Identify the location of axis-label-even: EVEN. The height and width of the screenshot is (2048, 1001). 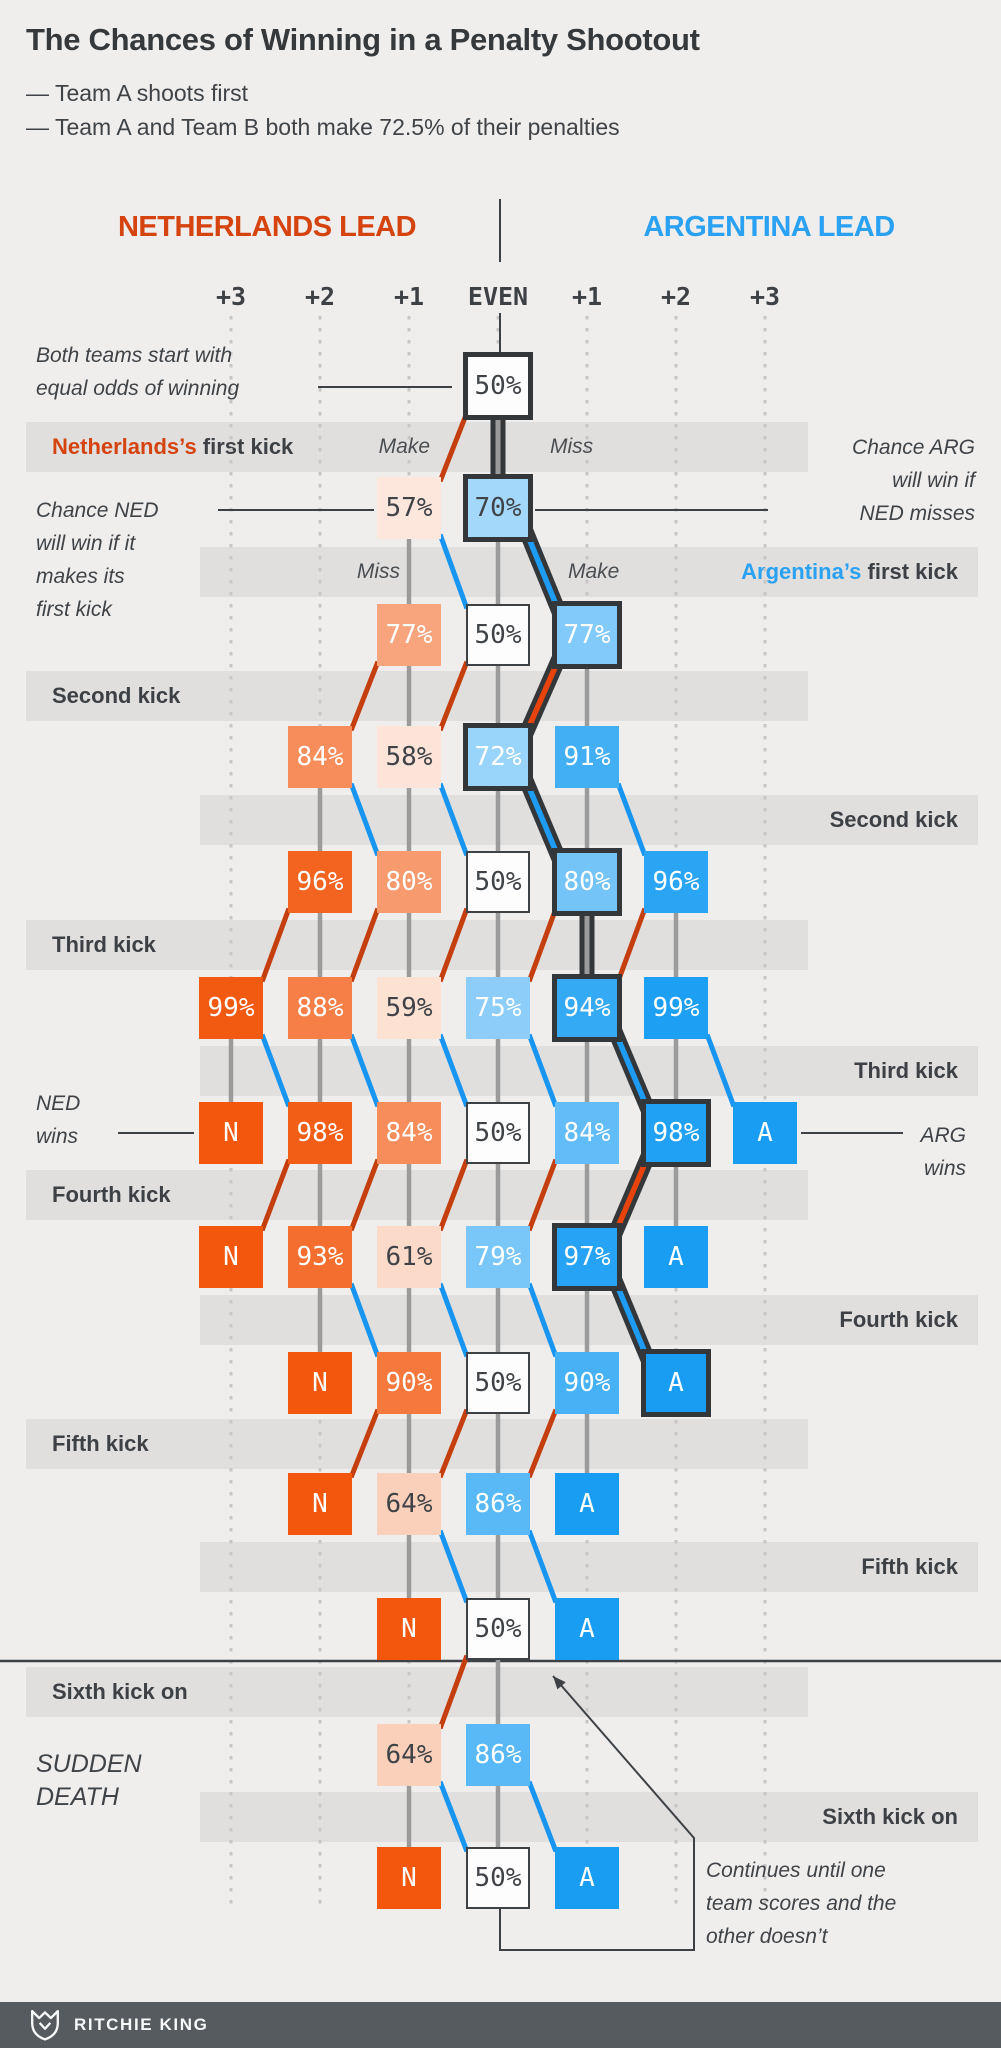
(498, 296).